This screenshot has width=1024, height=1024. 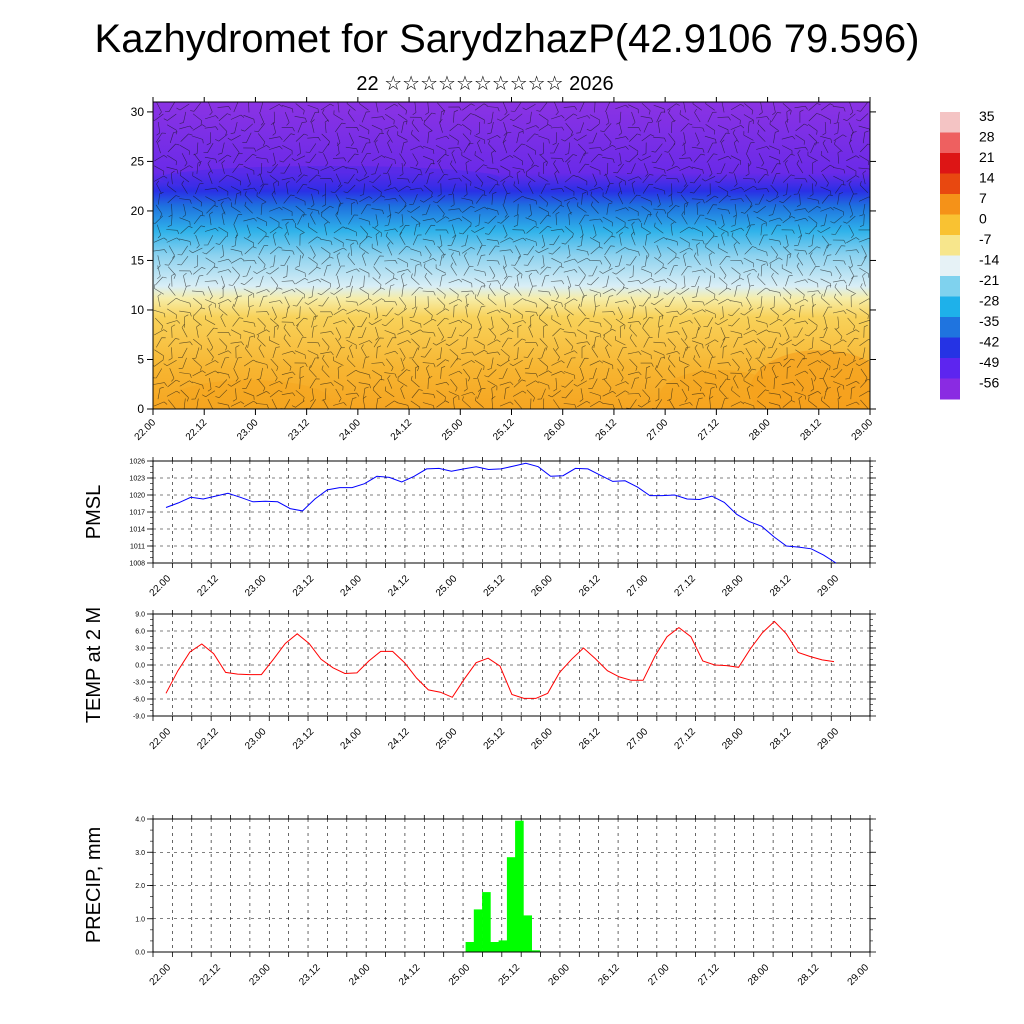 What do you see at coordinates (138, 211) in the screenshot?
I see `y-tick-label: 20` at bounding box center [138, 211].